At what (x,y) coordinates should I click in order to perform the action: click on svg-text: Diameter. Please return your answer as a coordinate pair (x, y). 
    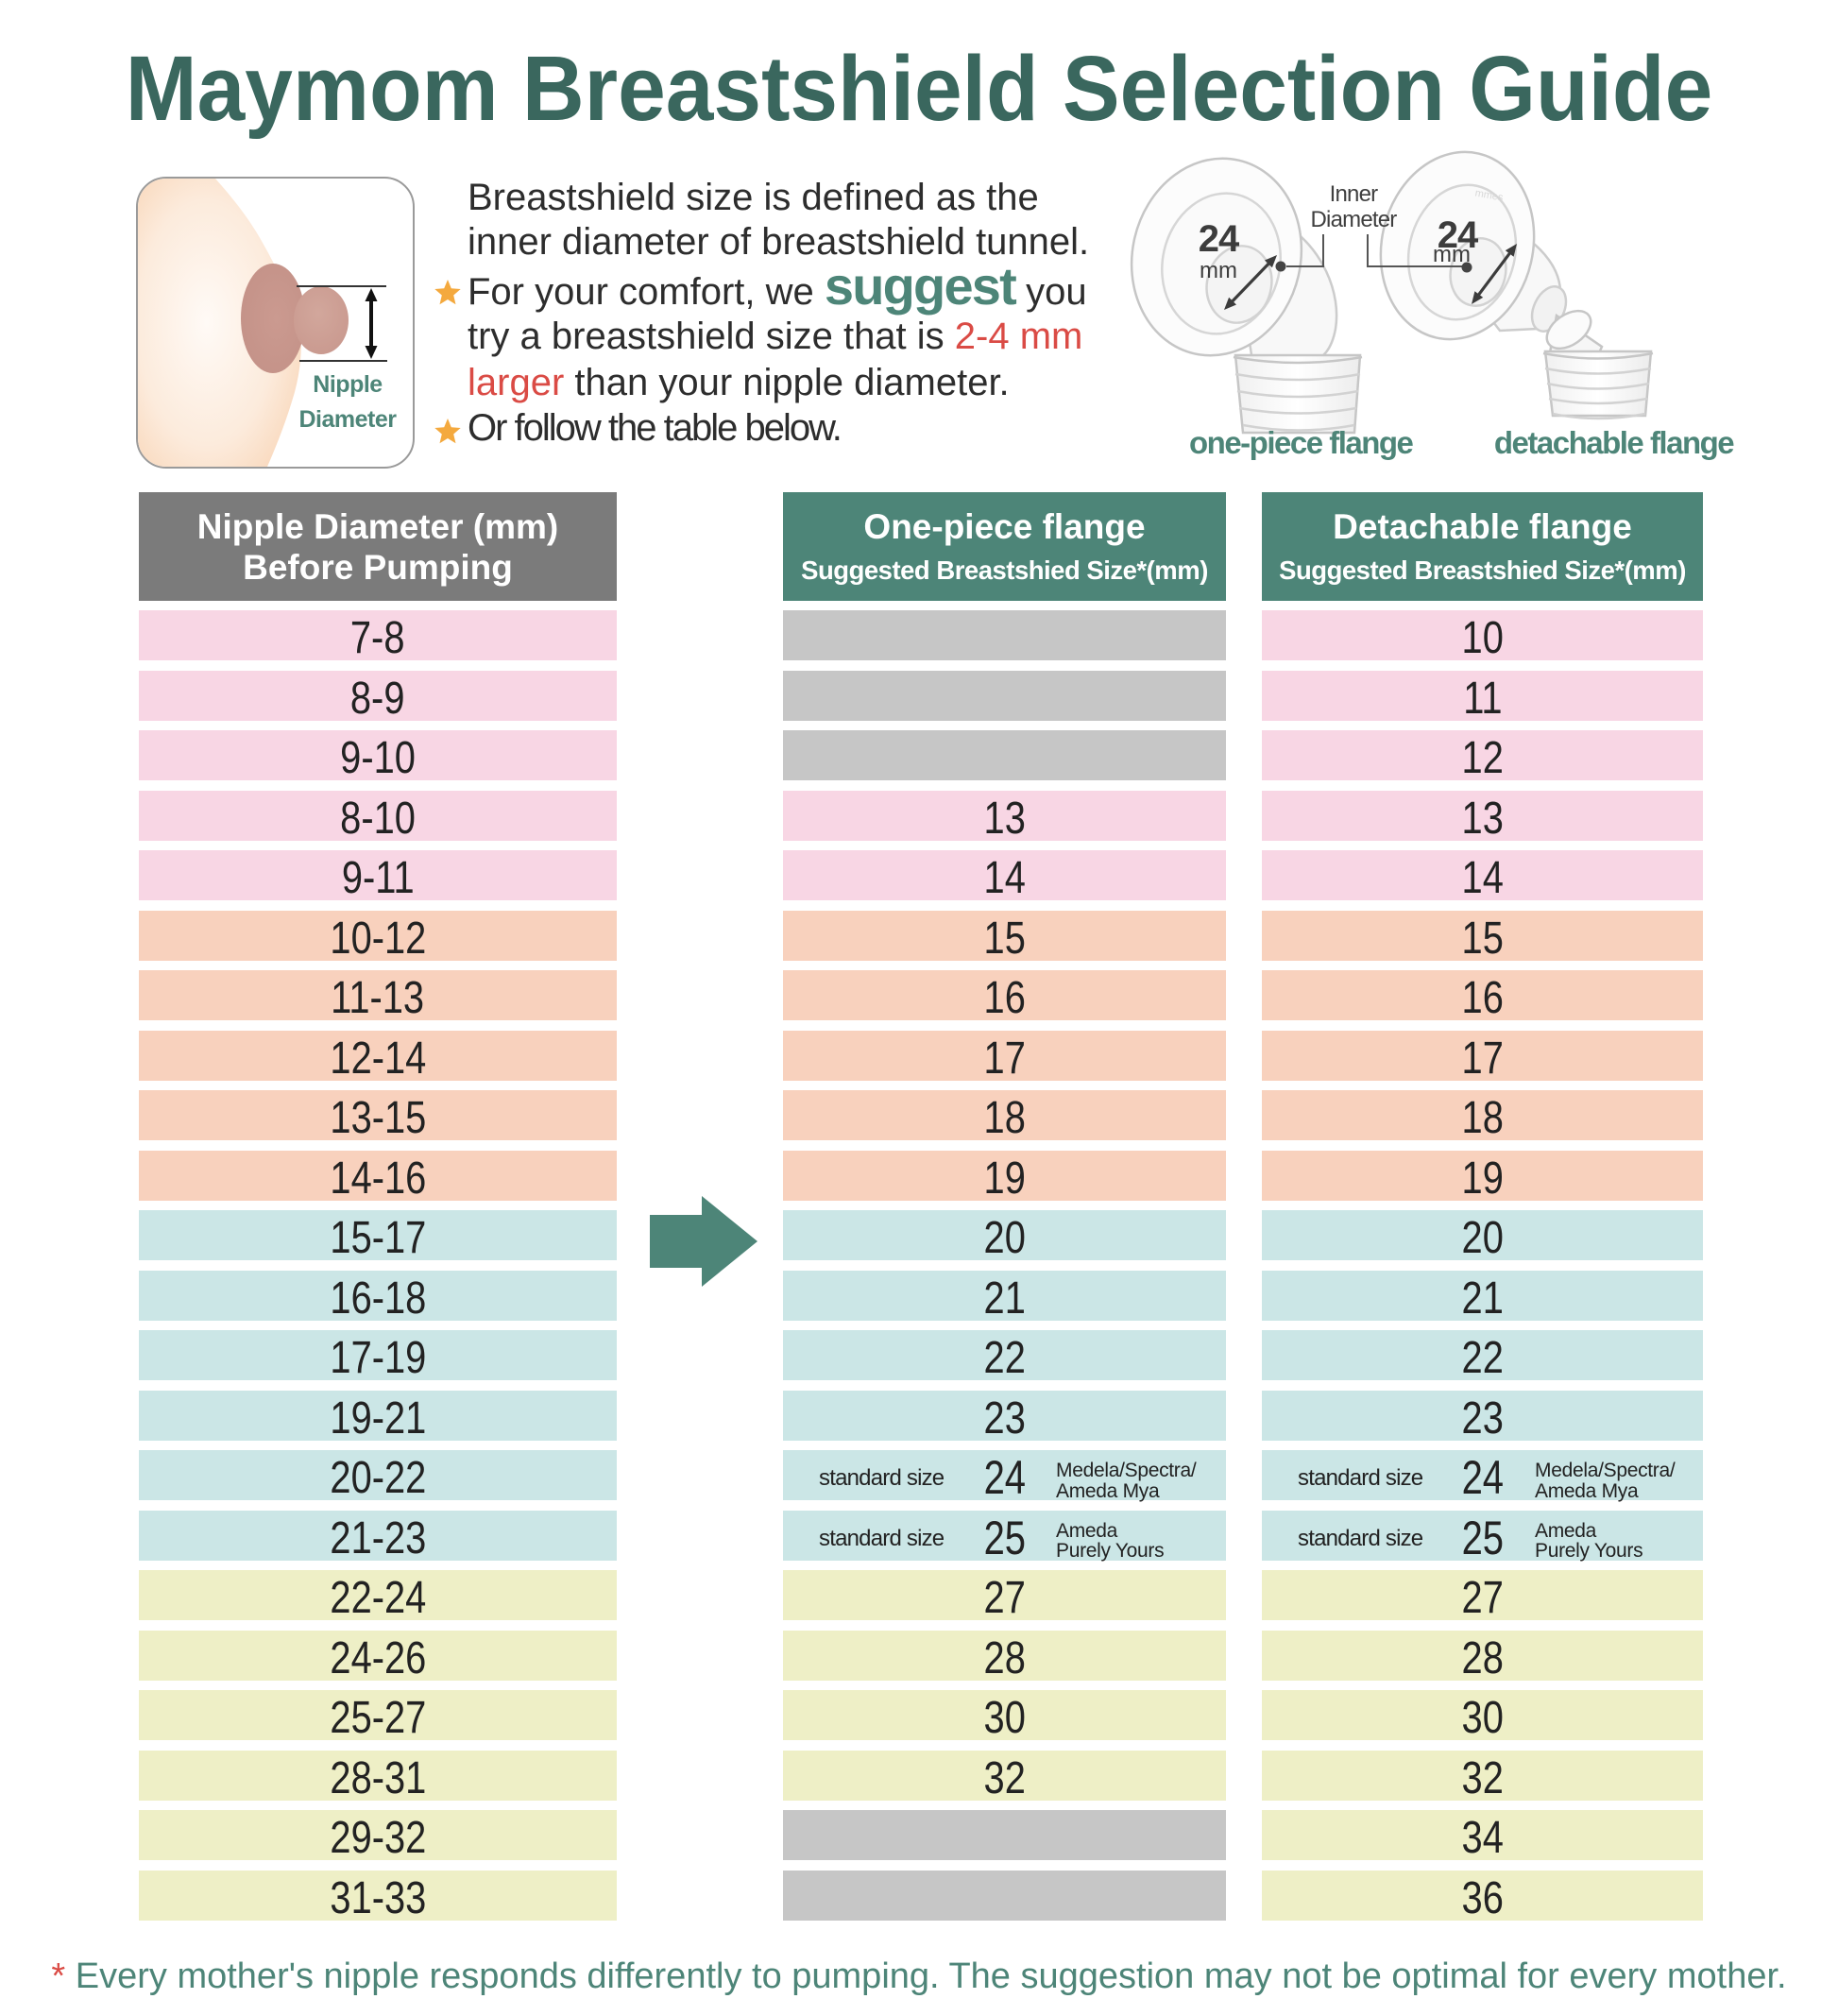
    Looking at the image, I should click on (1354, 219).